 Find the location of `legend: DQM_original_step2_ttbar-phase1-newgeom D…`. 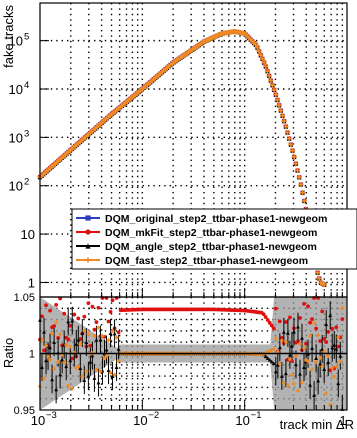

legend: DQM_original_step2_ttbar-phase1-newgeom D… is located at coordinates (214, 239).